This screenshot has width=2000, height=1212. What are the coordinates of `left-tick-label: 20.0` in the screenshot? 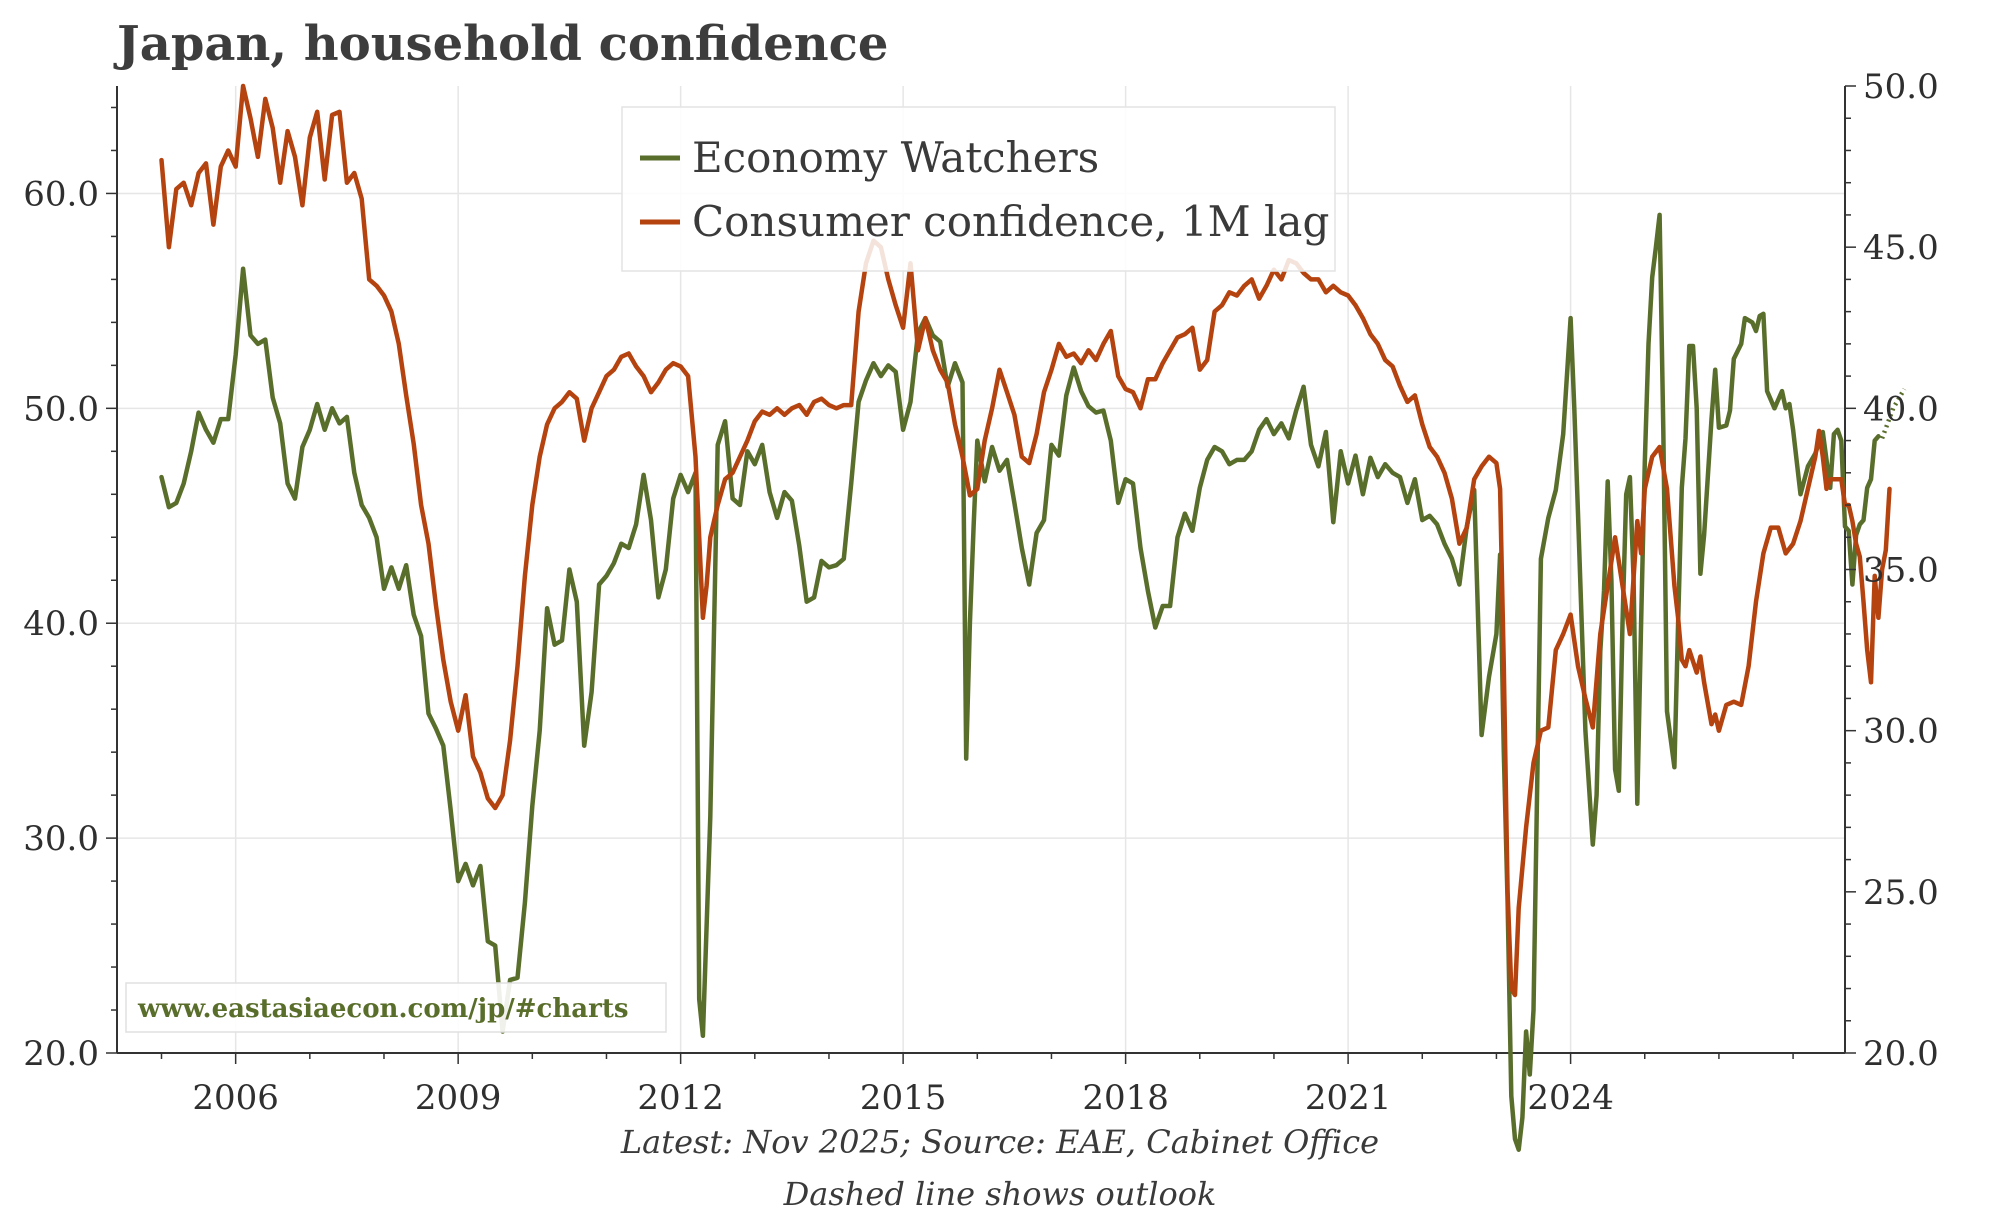 It's located at (61, 1054).